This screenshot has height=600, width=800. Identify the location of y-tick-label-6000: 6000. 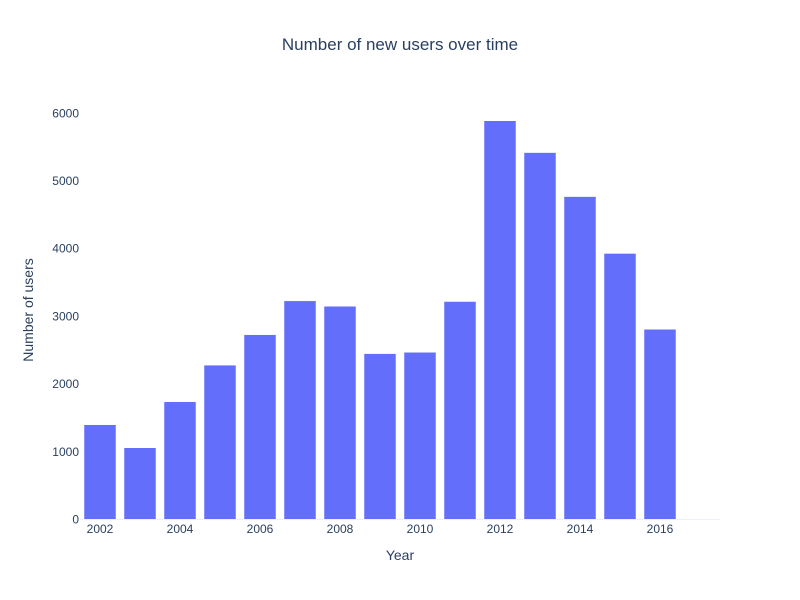
(65, 113).